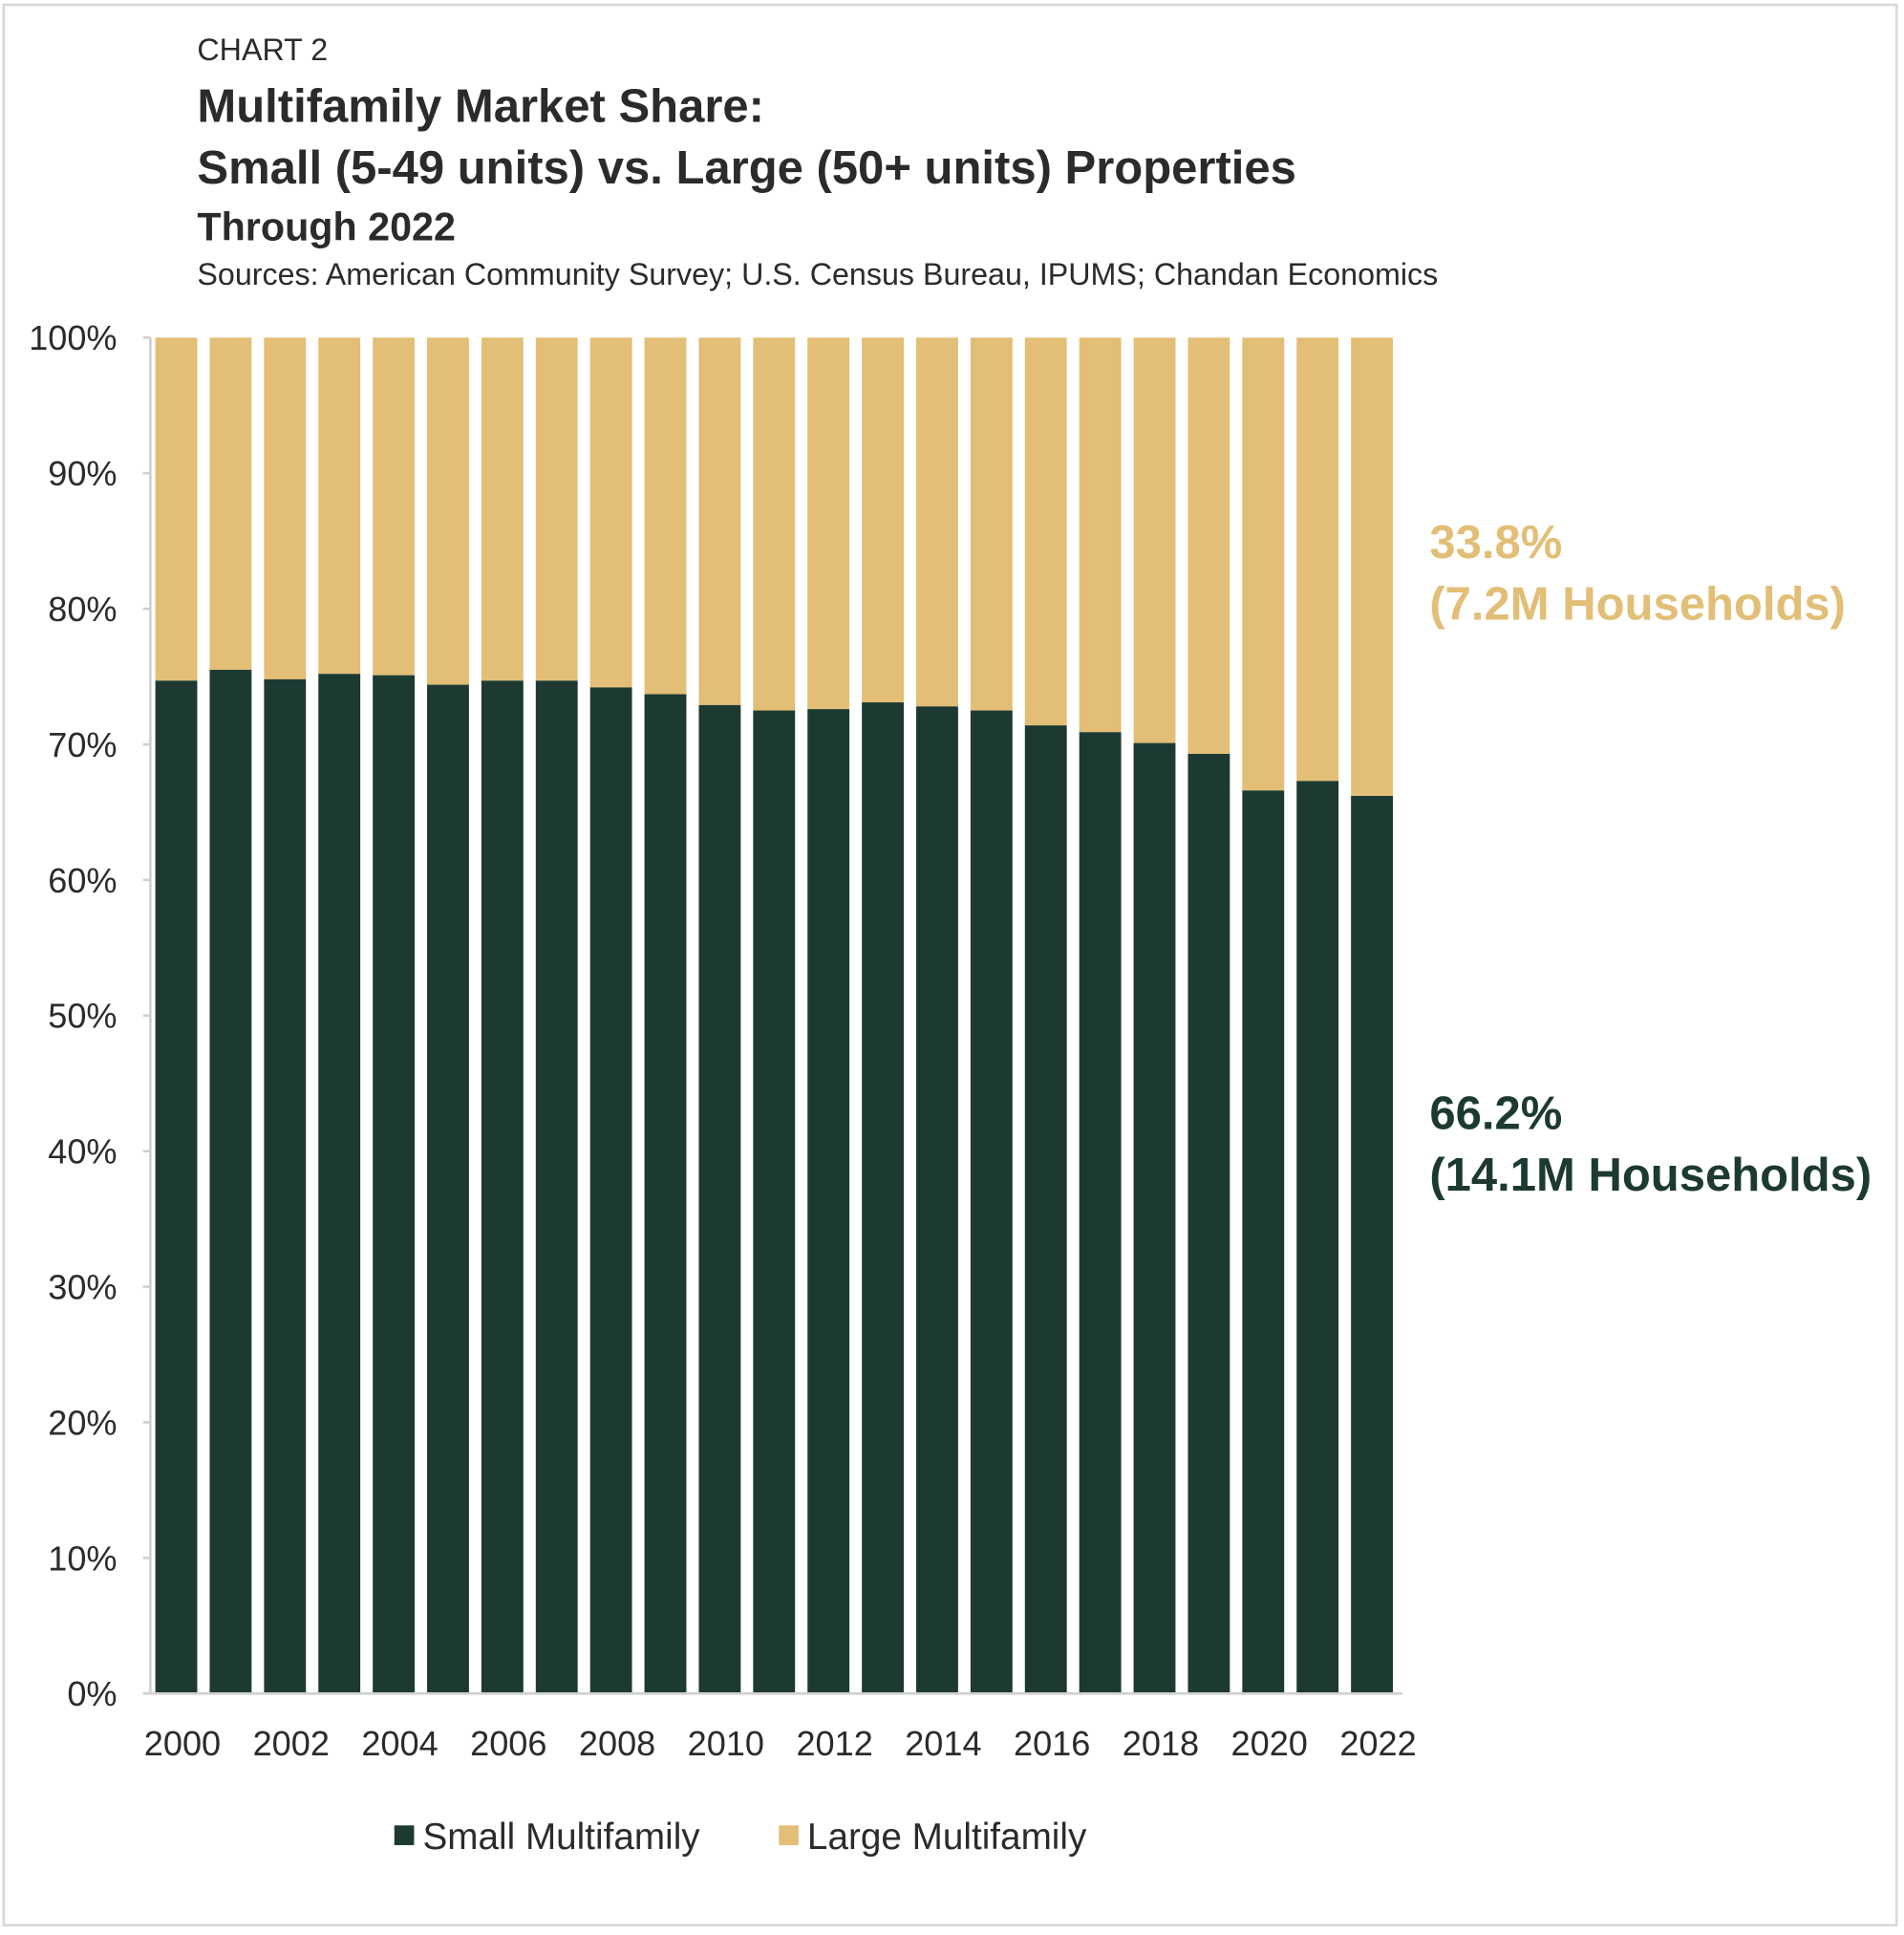 The height and width of the screenshot is (1935, 1904). Describe the element at coordinates (1496, 543) in the screenshot. I see `annotation-large-pct: 33.8%` at that location.